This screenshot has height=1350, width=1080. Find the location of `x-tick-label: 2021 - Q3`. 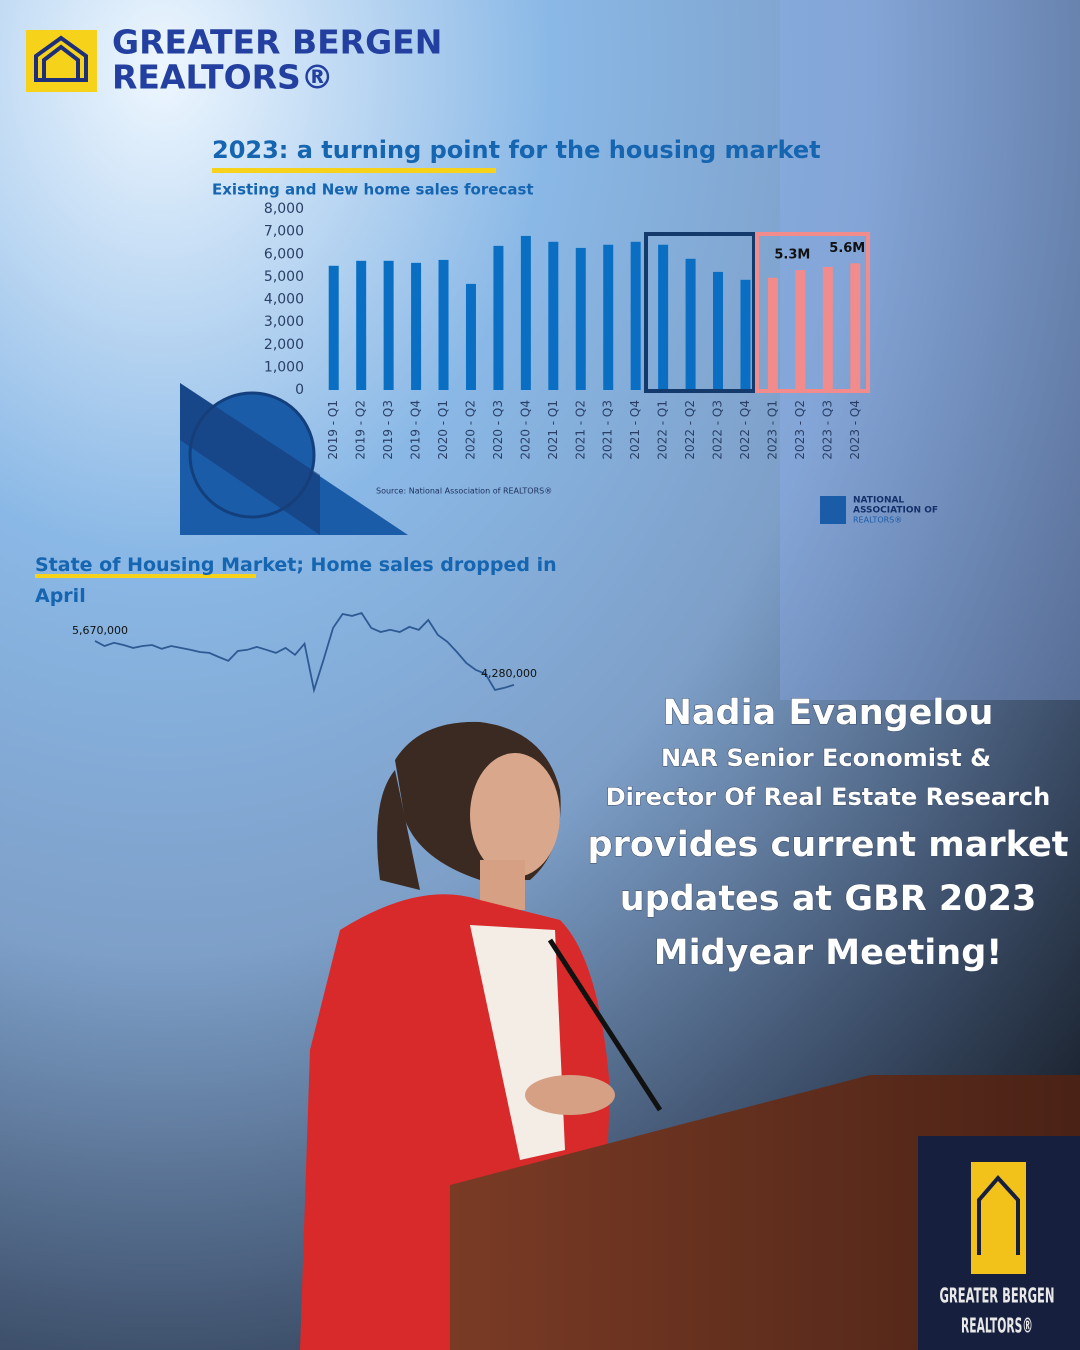

x-tick-label: 2021 - Q3 is located at coordinates (608, 430).